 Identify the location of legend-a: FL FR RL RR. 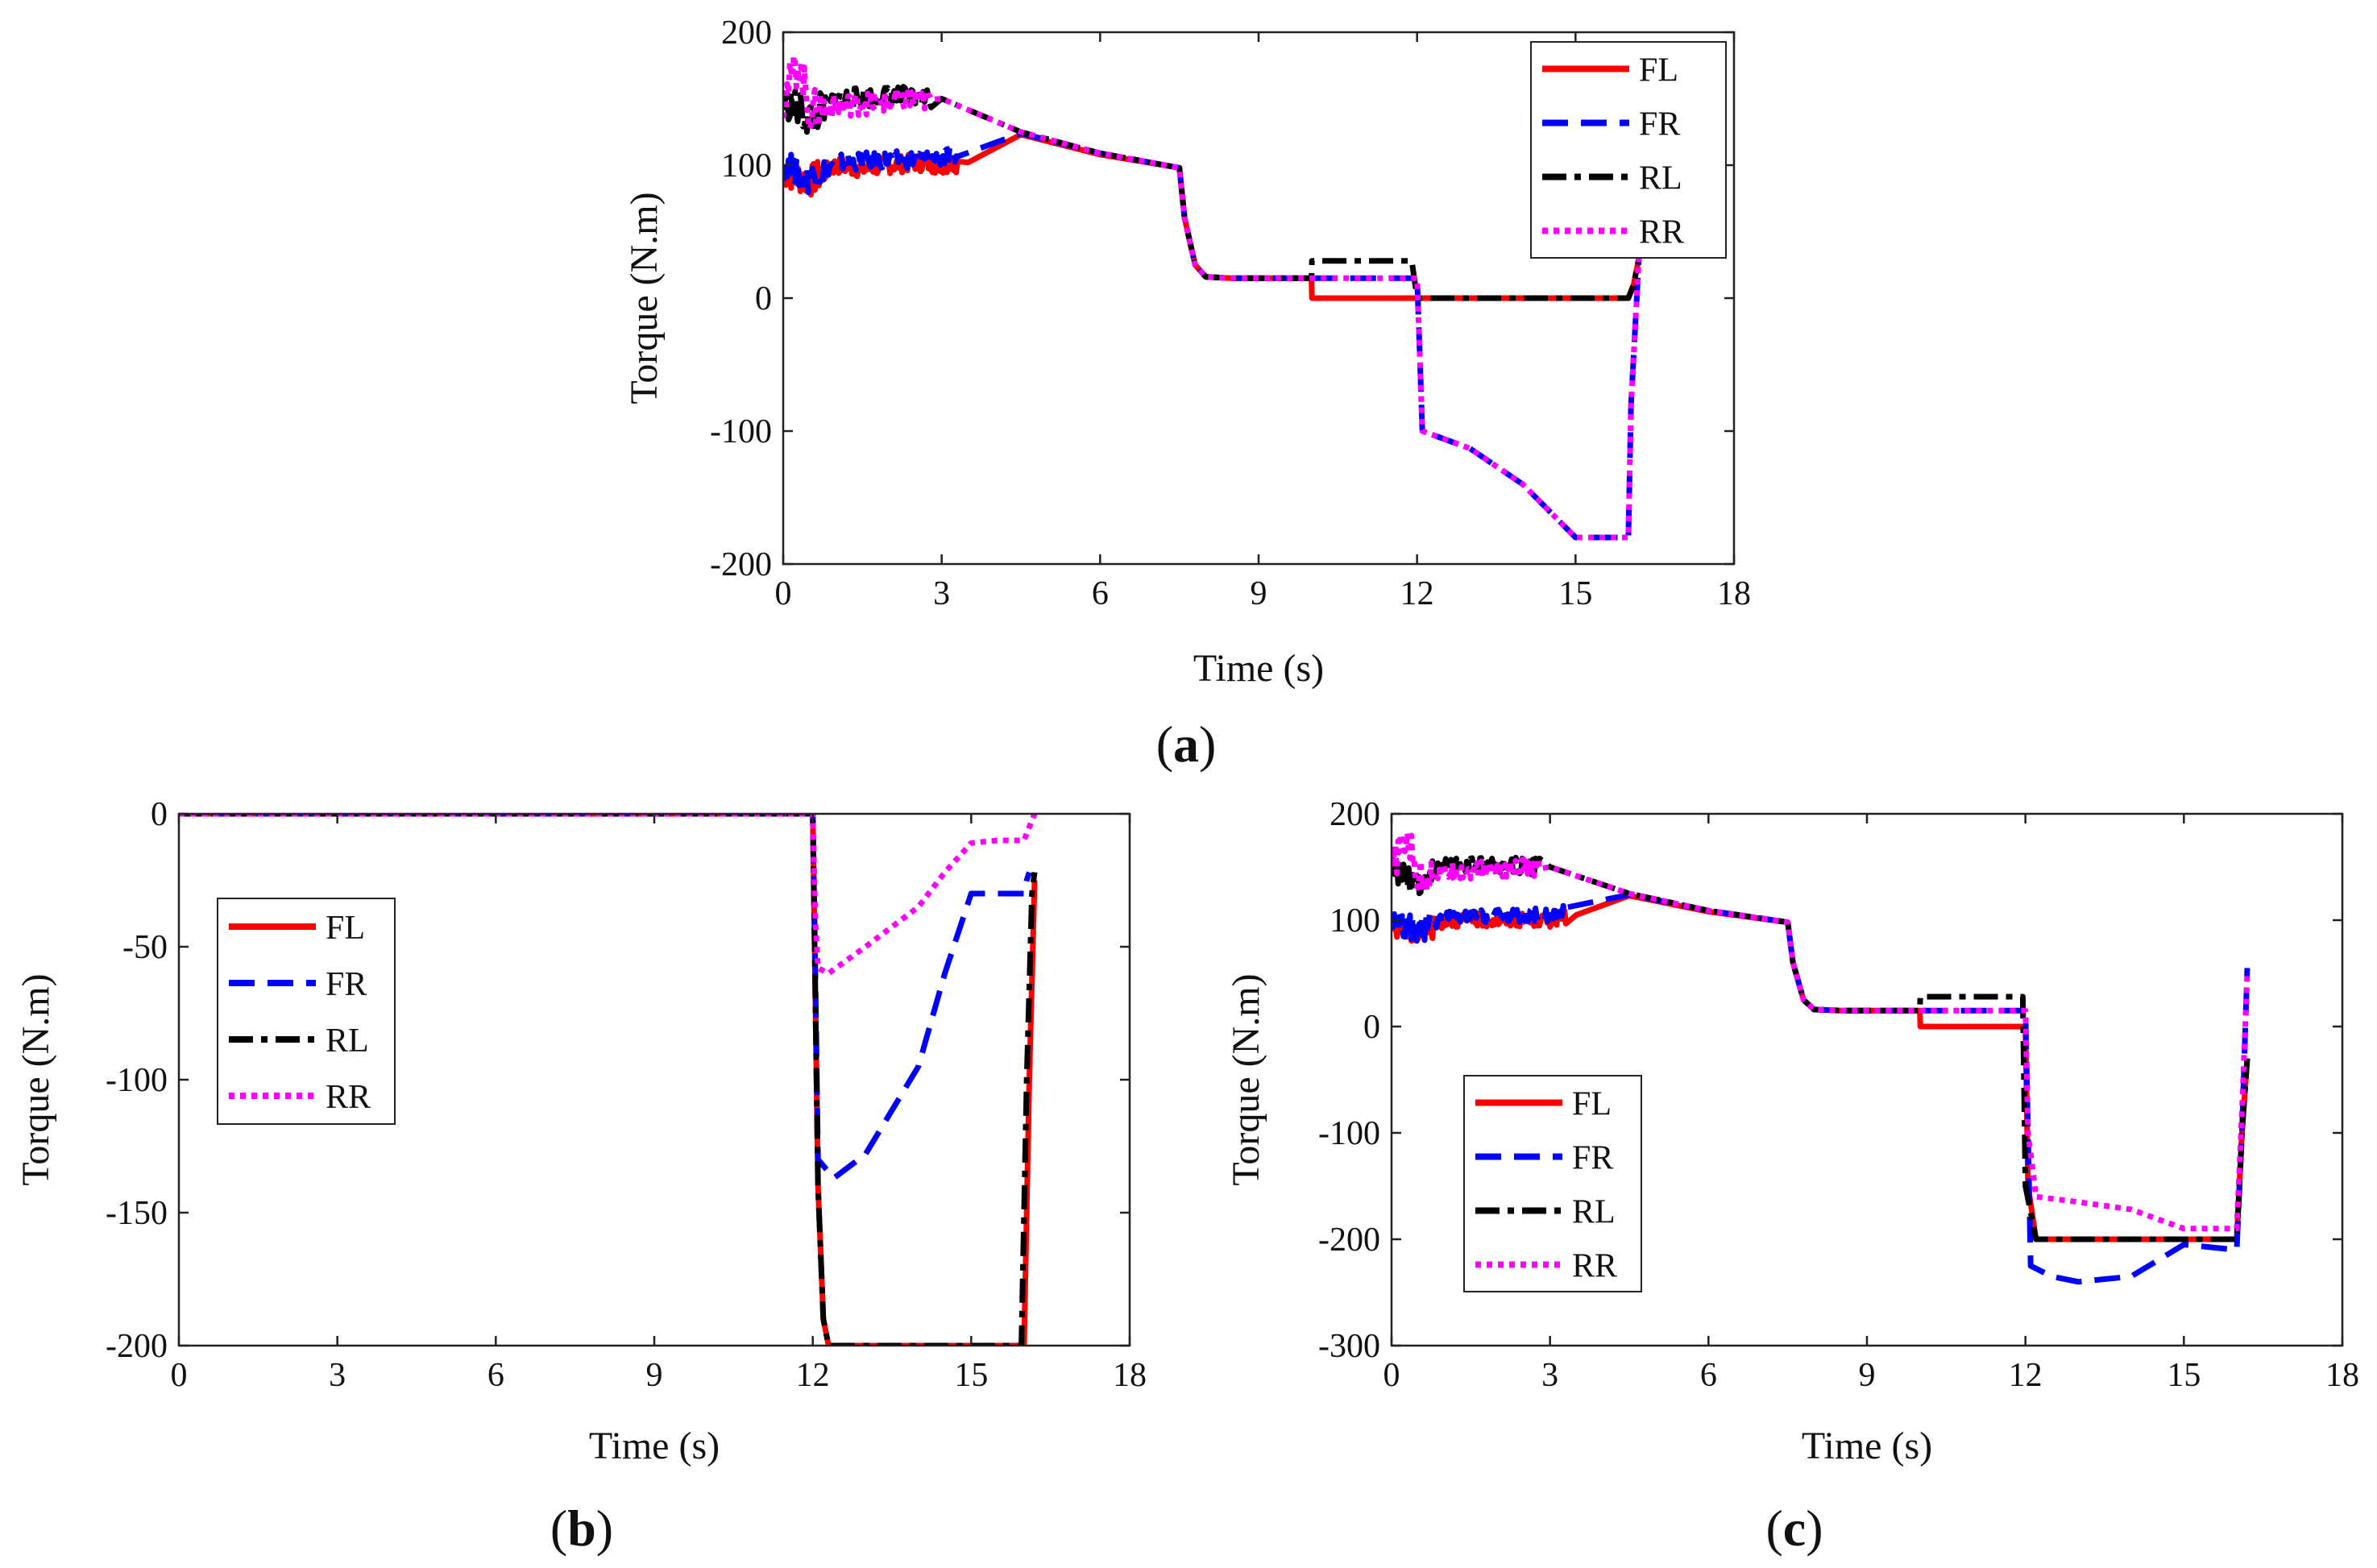
(1628, 150).